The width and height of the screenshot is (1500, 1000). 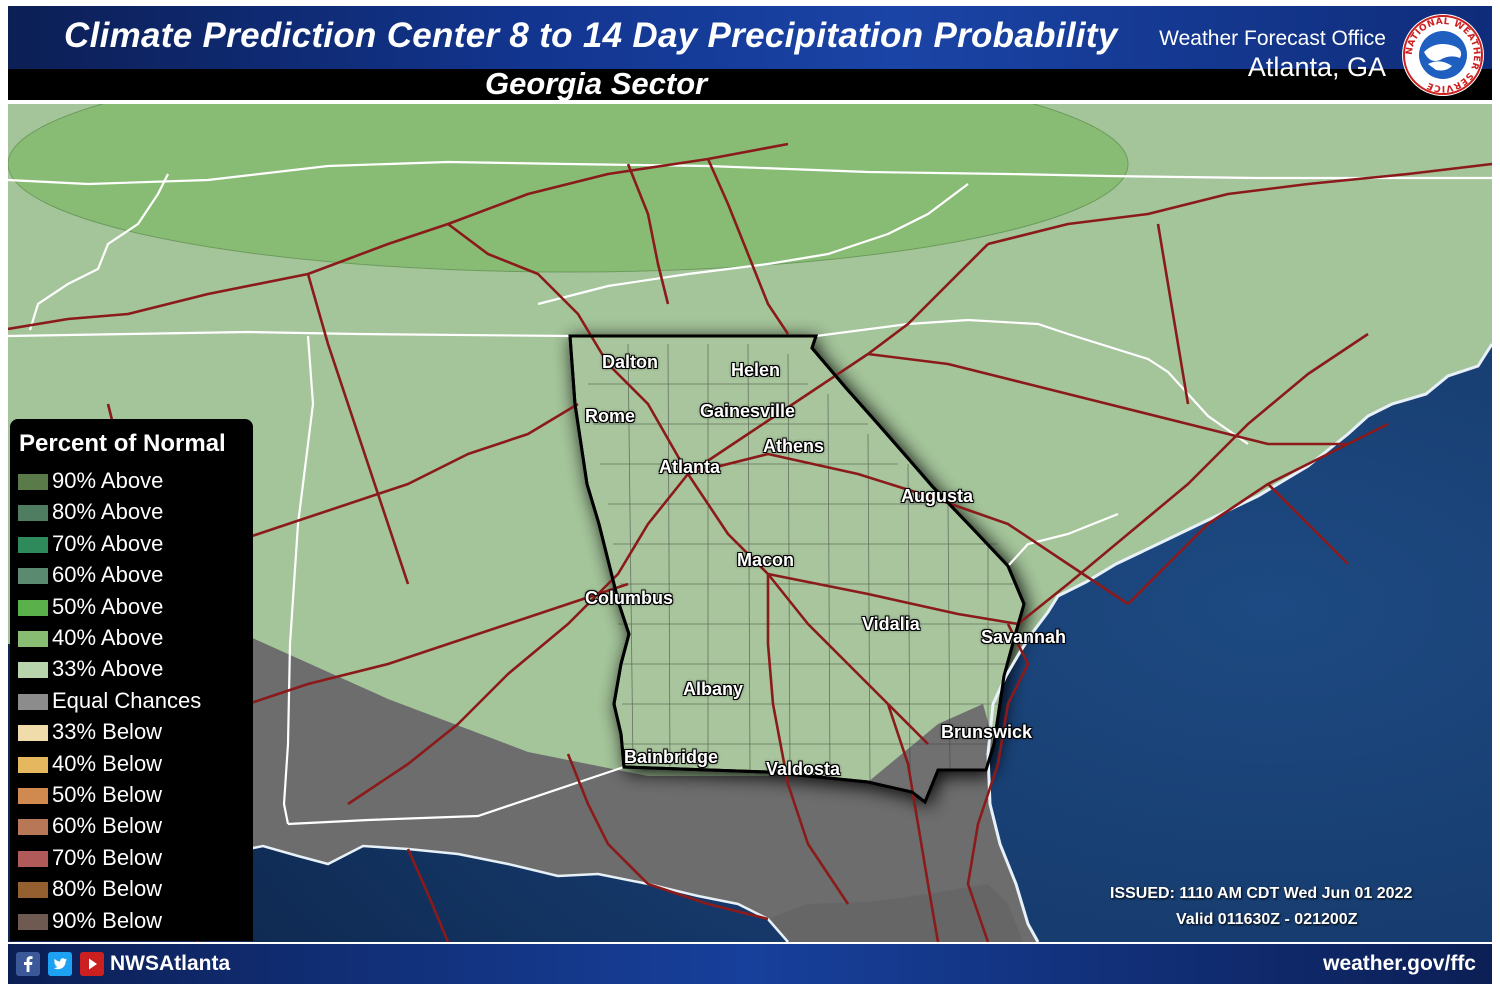 I want to click on georgia-outline, so click(x=797, y=569).